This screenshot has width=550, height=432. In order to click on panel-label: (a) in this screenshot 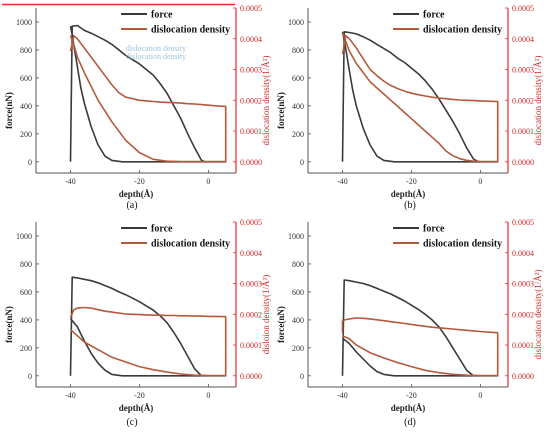, I will do `click(131, 205)`.